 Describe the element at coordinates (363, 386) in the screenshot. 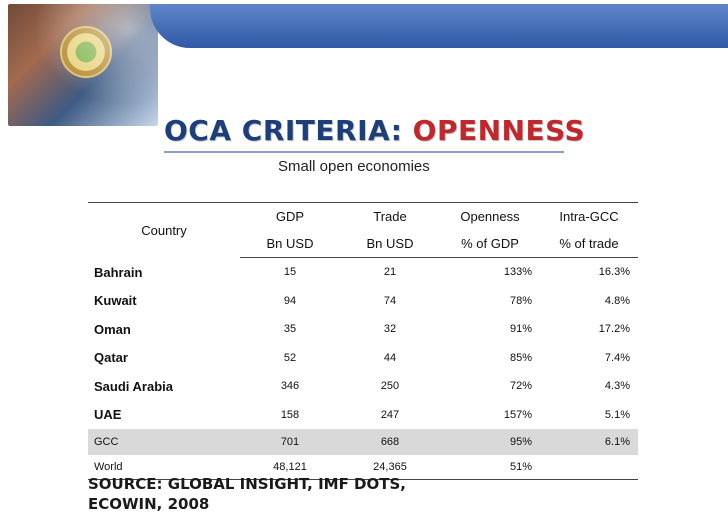

I see `table-row: Saudi Arabia 346 250 72% 4.3%` at that location.